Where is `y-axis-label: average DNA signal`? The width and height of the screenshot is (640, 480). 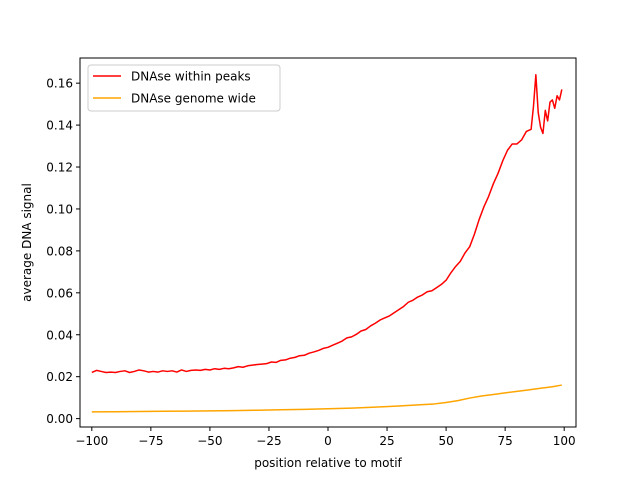 y-axis-label: average DNA signal is located at coordinates (27, 242).